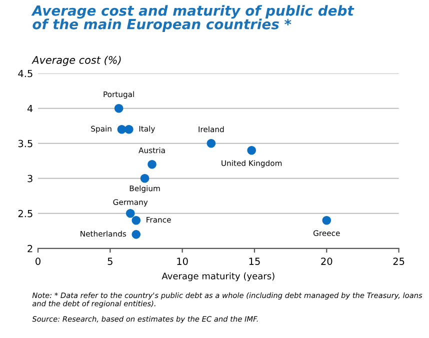  What do you see at coordinates (254, 261) in the screenshot?
I see `x-tick-label: 15` at bounding box center [254, 261].